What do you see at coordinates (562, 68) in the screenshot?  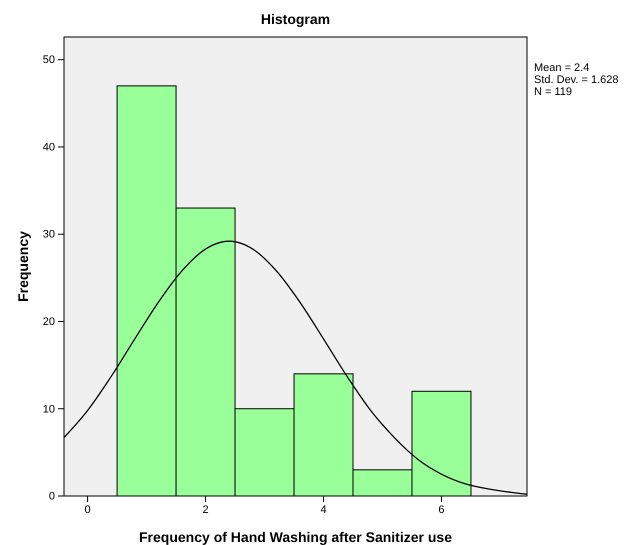 I see `text: Mean = 2.4` at bounding box center [562, 68].